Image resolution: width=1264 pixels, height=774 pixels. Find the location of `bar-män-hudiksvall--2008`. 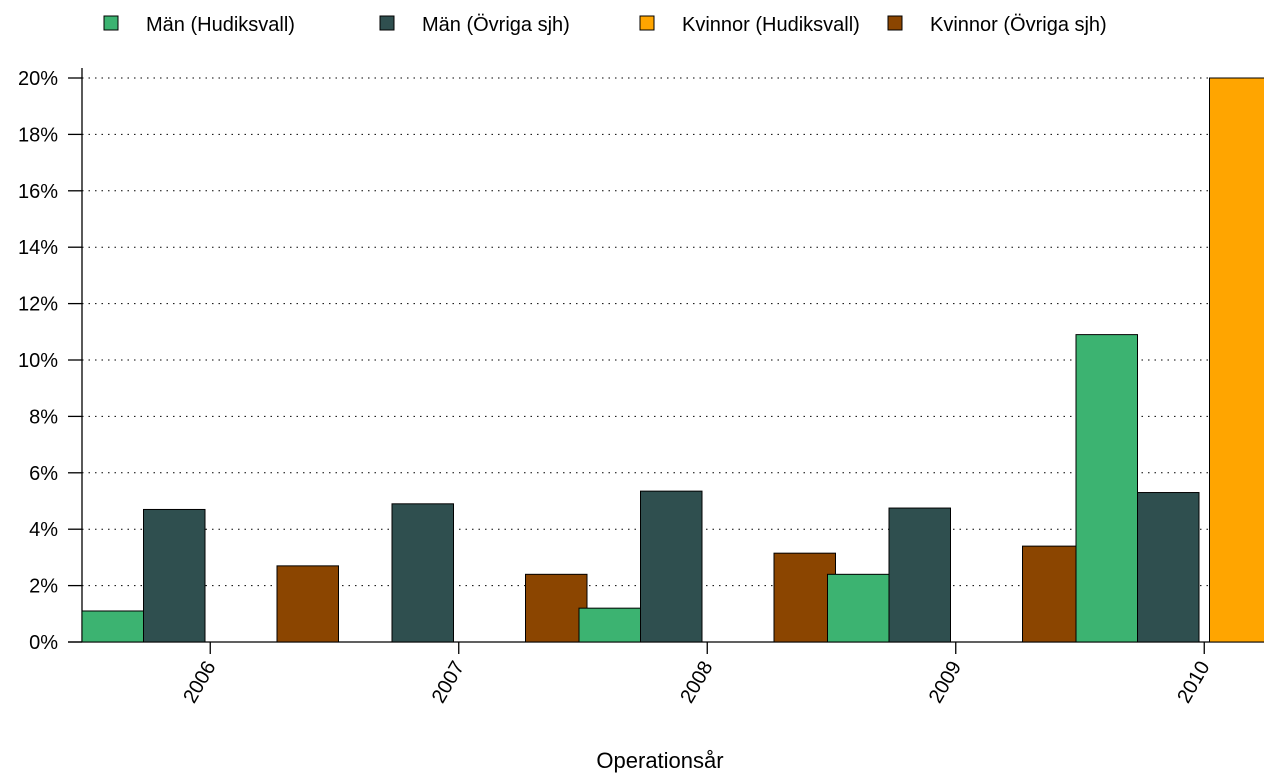

bar-män-hudiksvall--2008 is located at coordinates (609, 625).